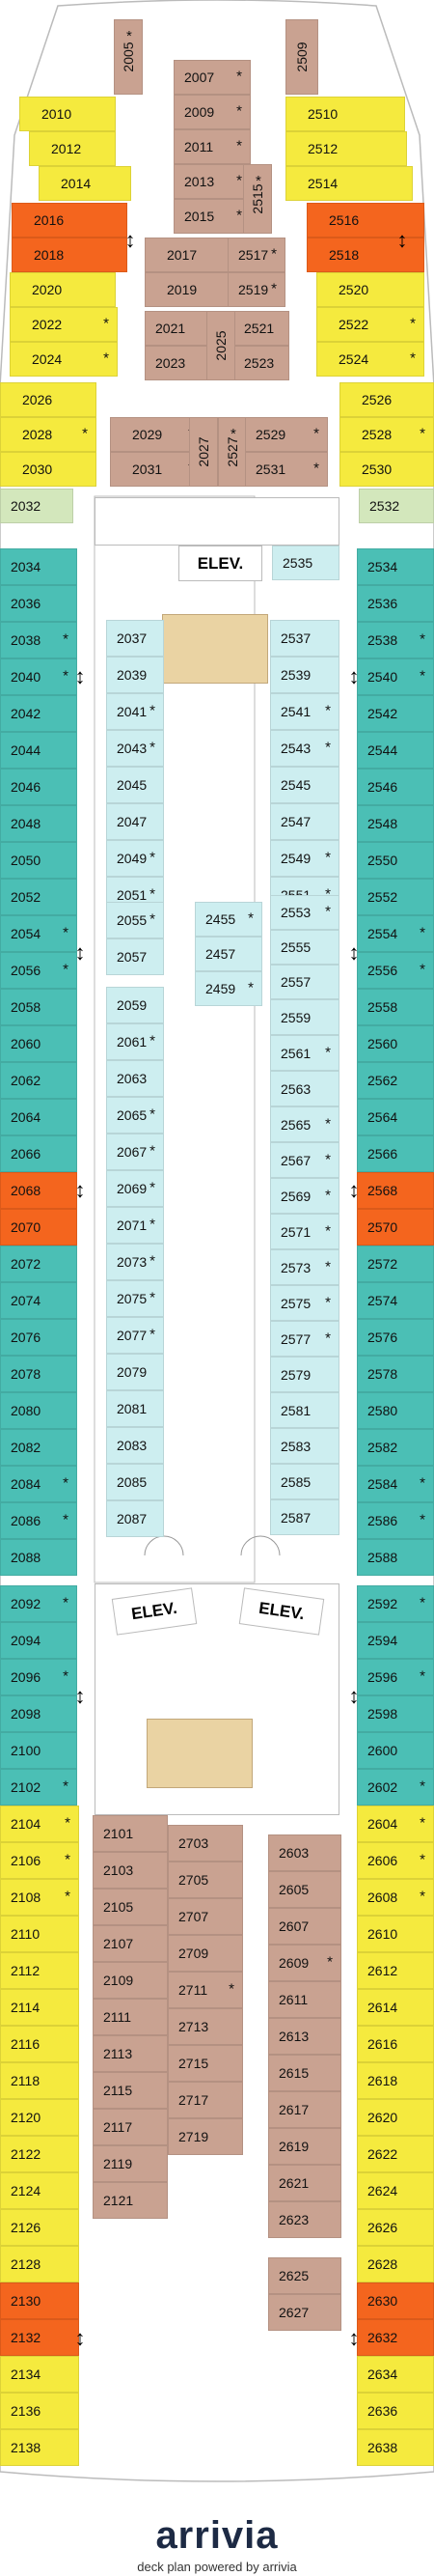  What do you see at coordinates (396, 2301) in the screenshot?
I see `cabin-2630: 2630` at bounding box center [396, 2301].